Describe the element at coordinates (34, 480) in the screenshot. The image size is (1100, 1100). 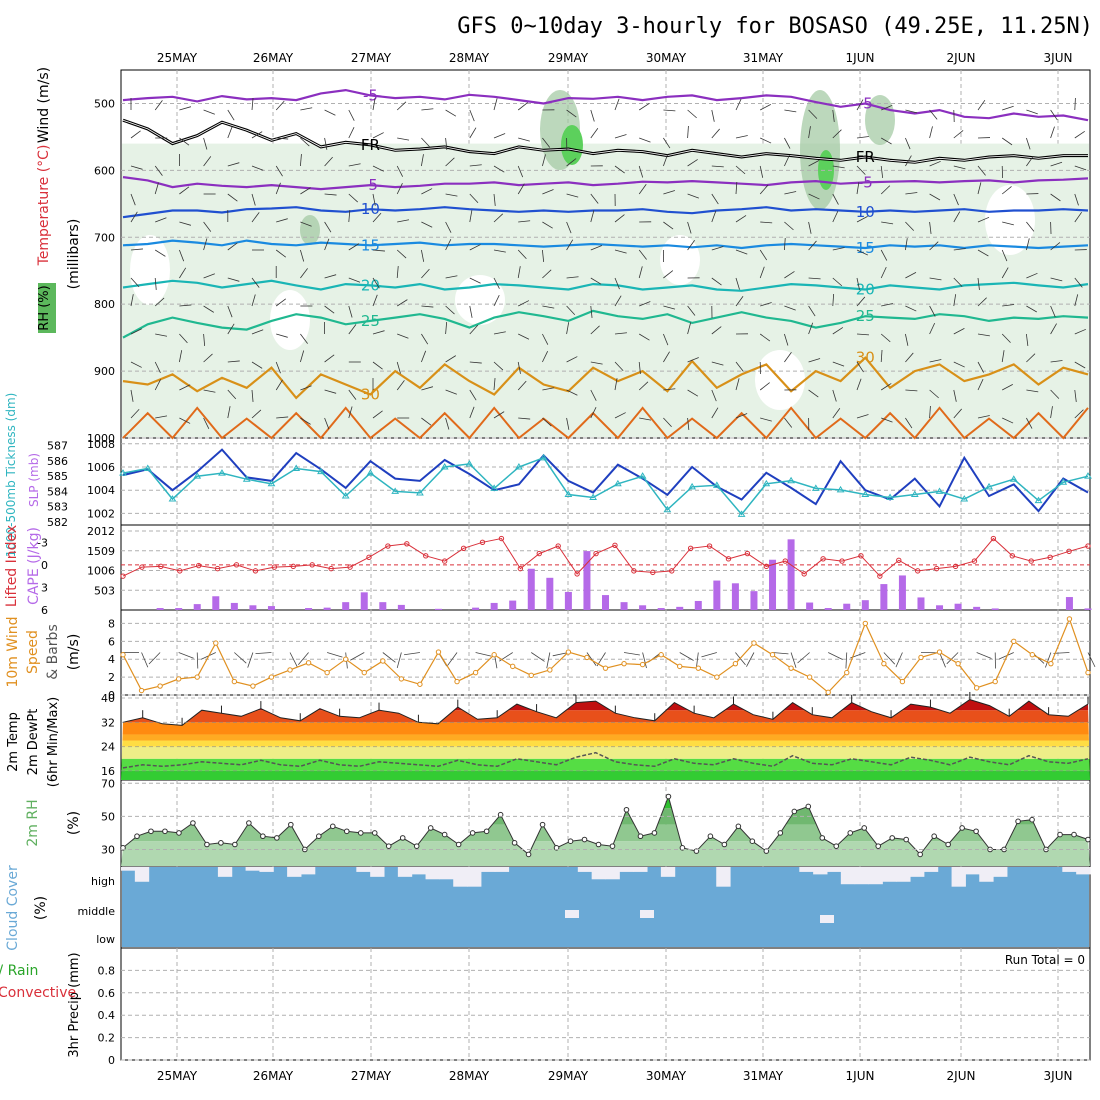
I see `slp-axis-label: SLP (mb)` at that location.